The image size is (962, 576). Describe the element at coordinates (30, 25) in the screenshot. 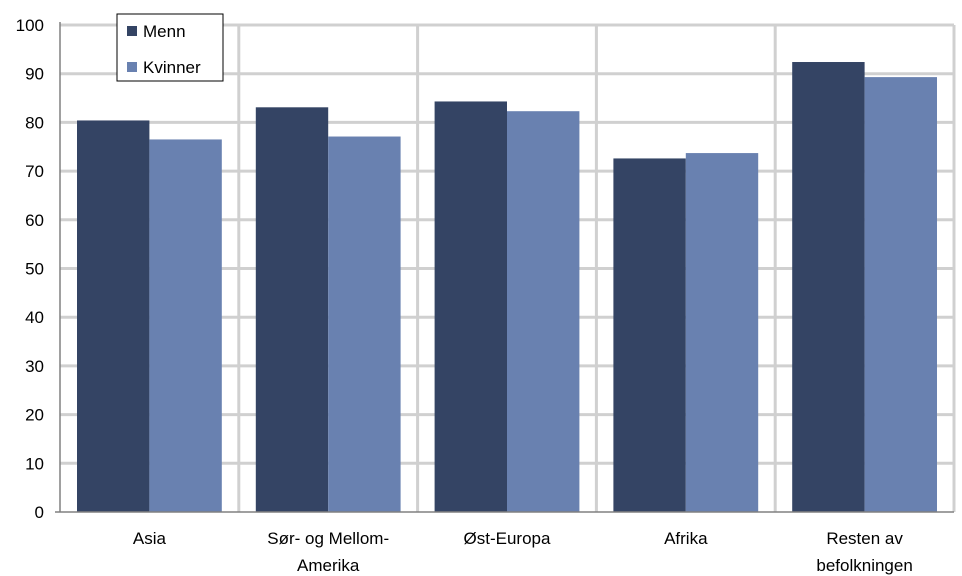

I see `y-tick-label: 100` at that location.